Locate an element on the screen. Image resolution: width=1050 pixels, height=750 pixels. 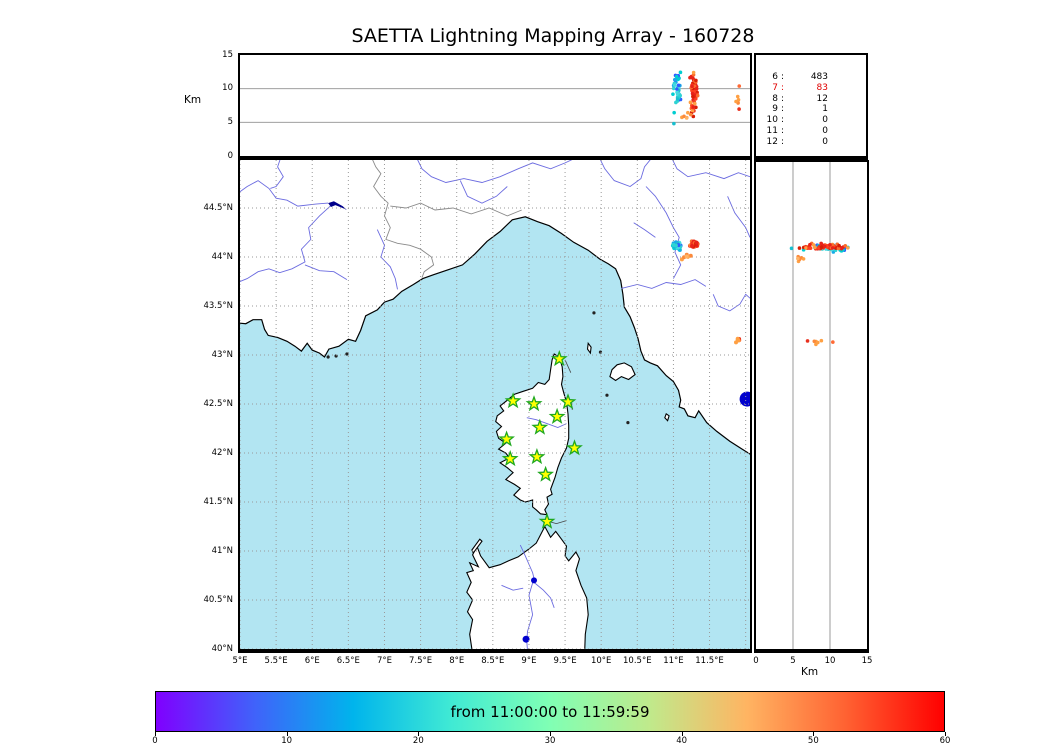
legend-station-count: 12 is located at coordinates (772, 141).